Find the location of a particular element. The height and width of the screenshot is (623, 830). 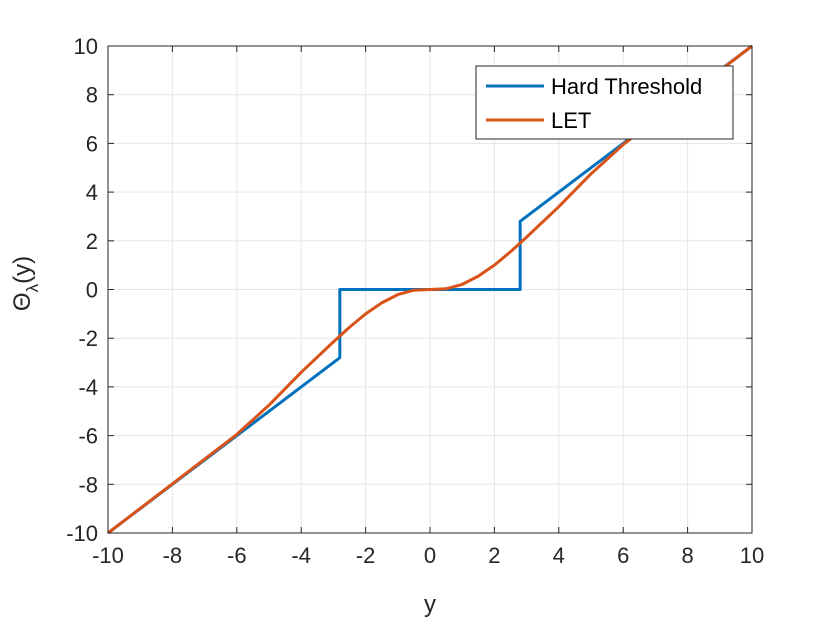

x-tick-label: -2 is located at coordinates (366, 555).